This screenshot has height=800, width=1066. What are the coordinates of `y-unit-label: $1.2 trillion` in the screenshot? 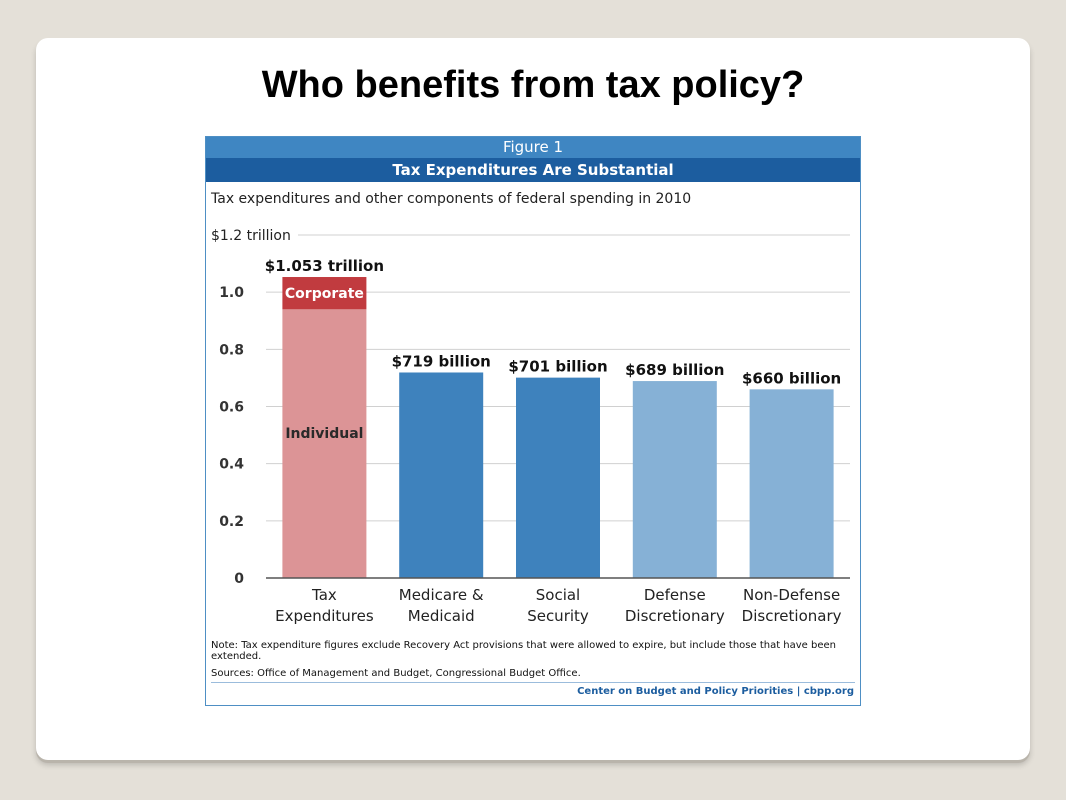 It's located at (251, 236).